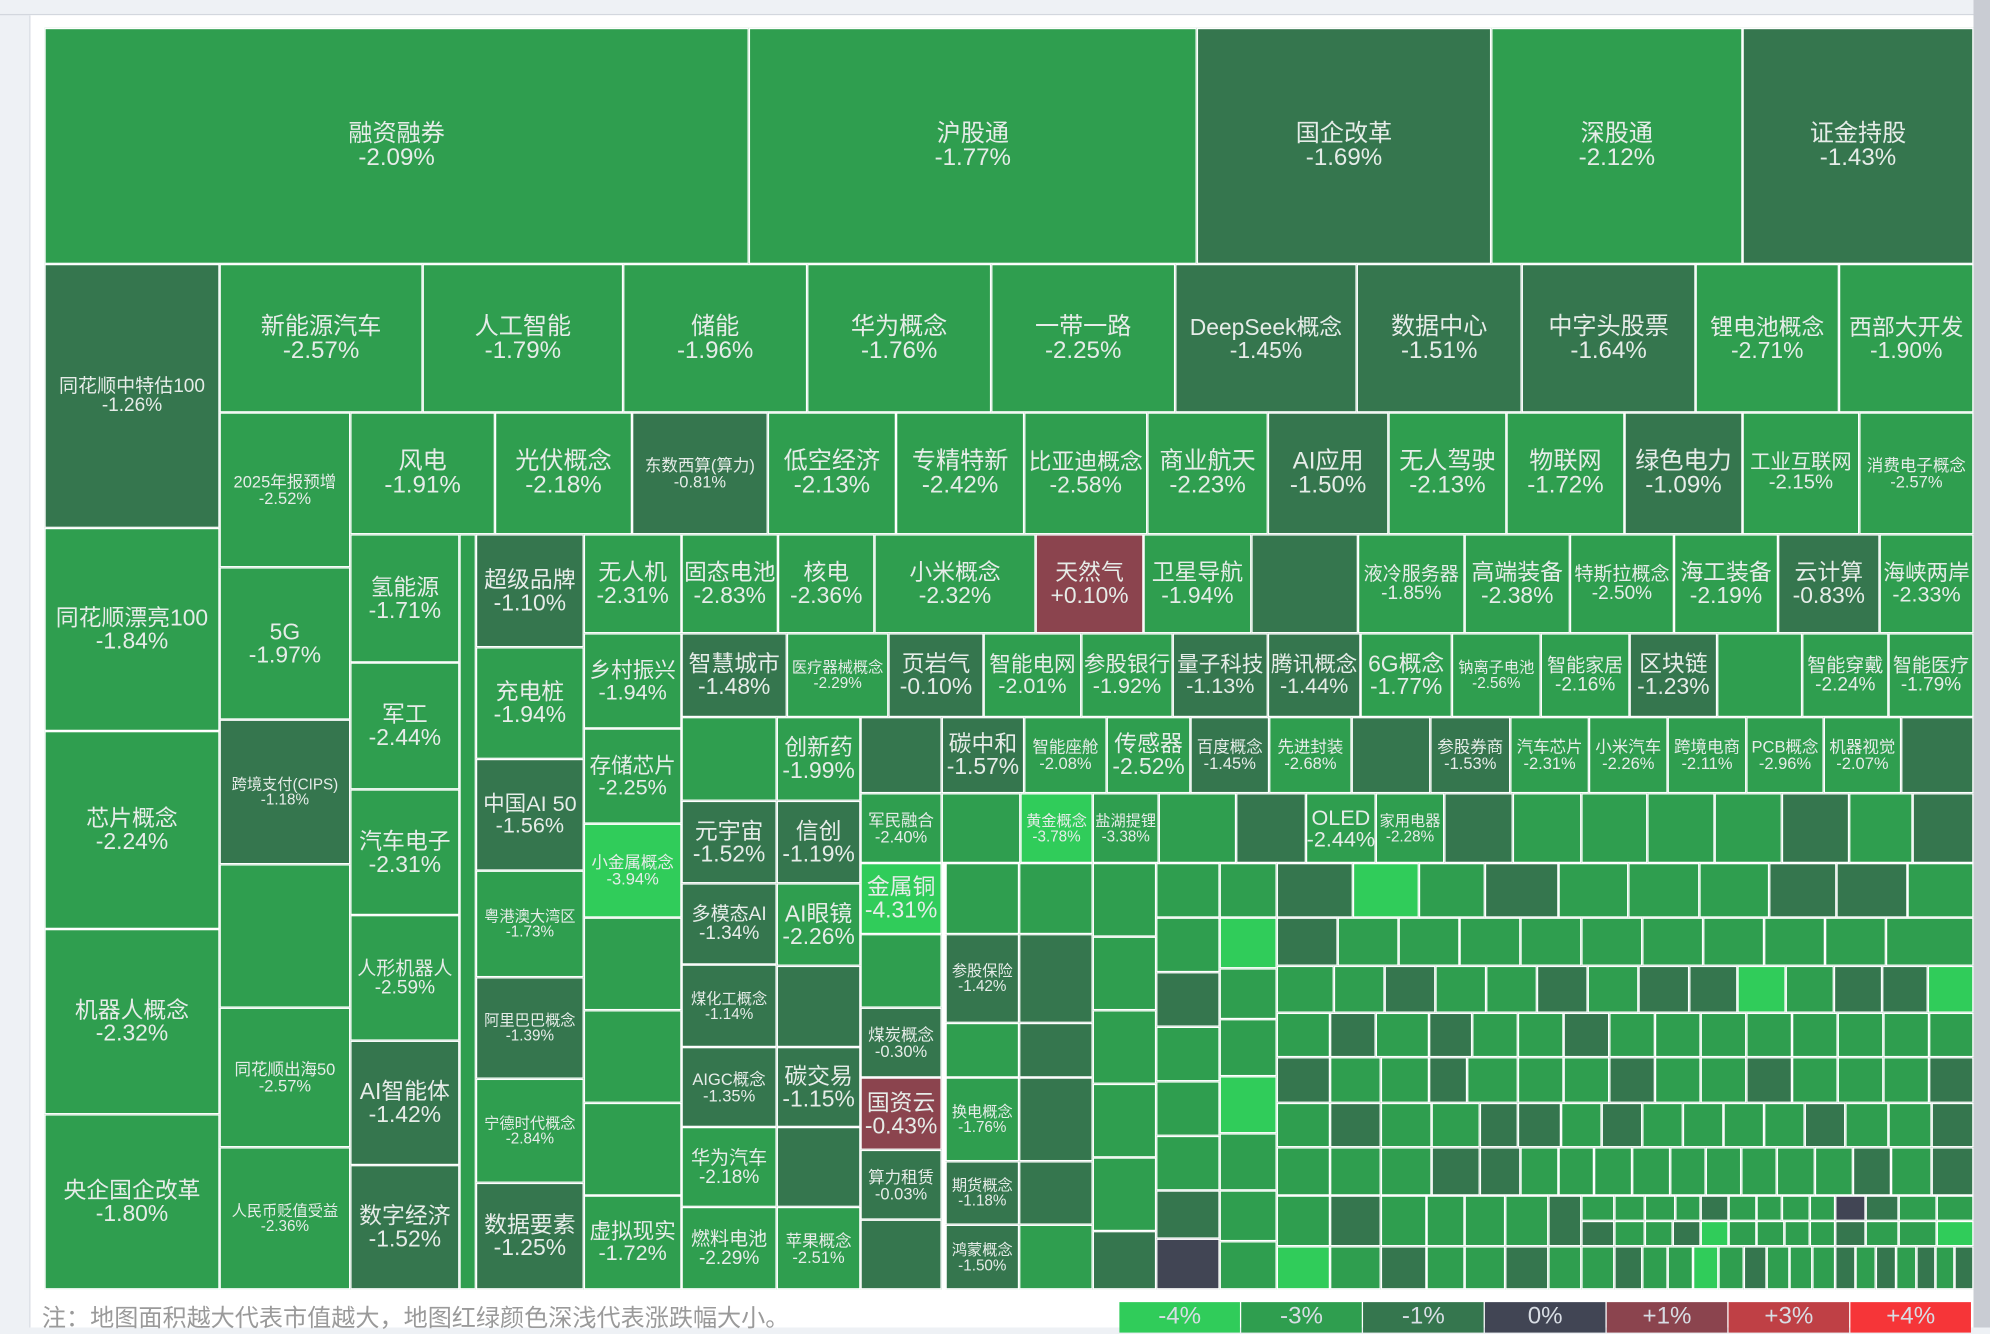 The height and width of the screenshot is (1334, 1990). I want to click on treemap-tile: 期货概念 -1.18%, so click(982, 1193).